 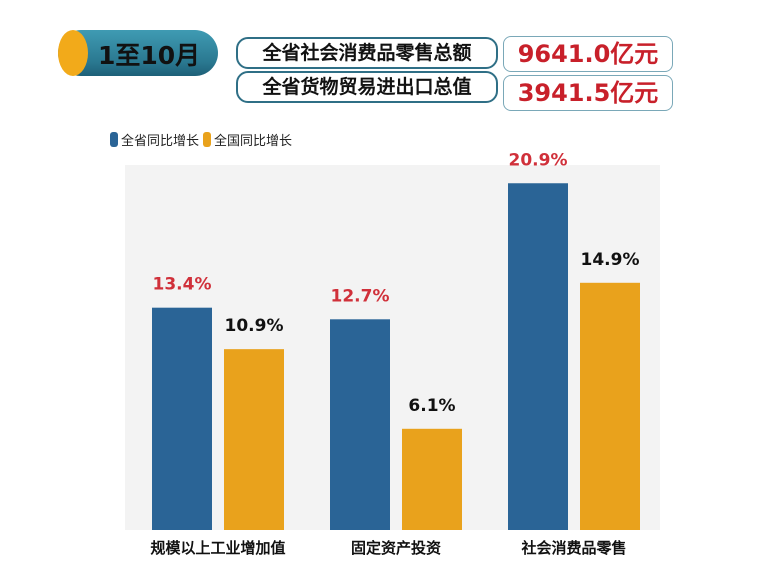 What do you see at coordinates (367, 87) in the screenshot?
I see `stat-label: 全省货物贸易进出口总值` at bounding box center [367, 87].